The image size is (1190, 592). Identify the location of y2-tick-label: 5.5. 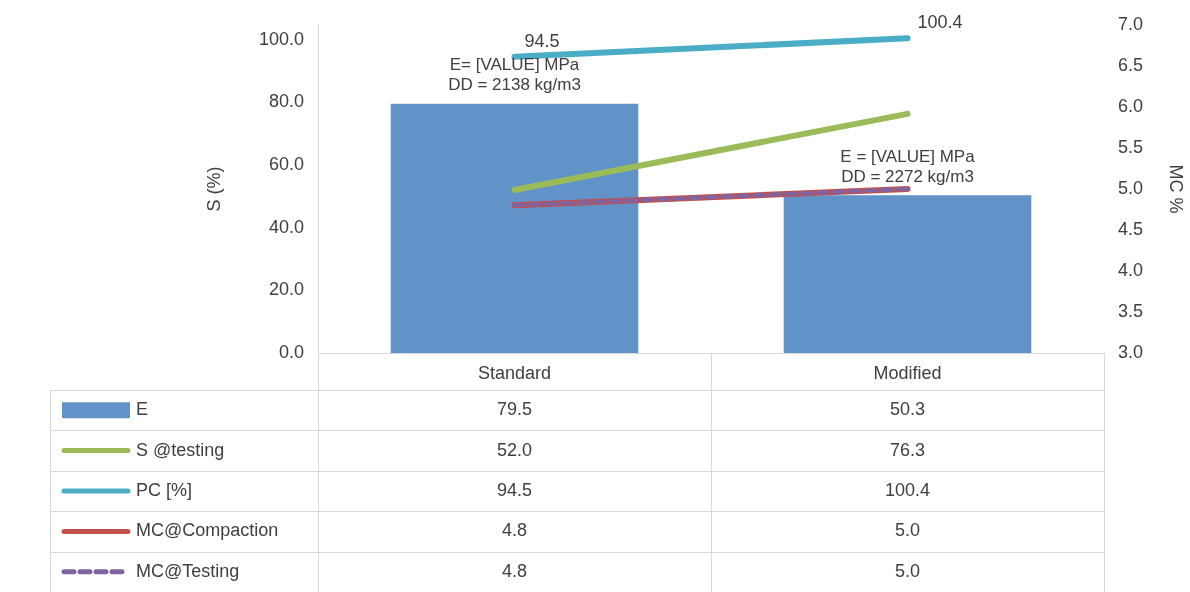
(1131, 146).